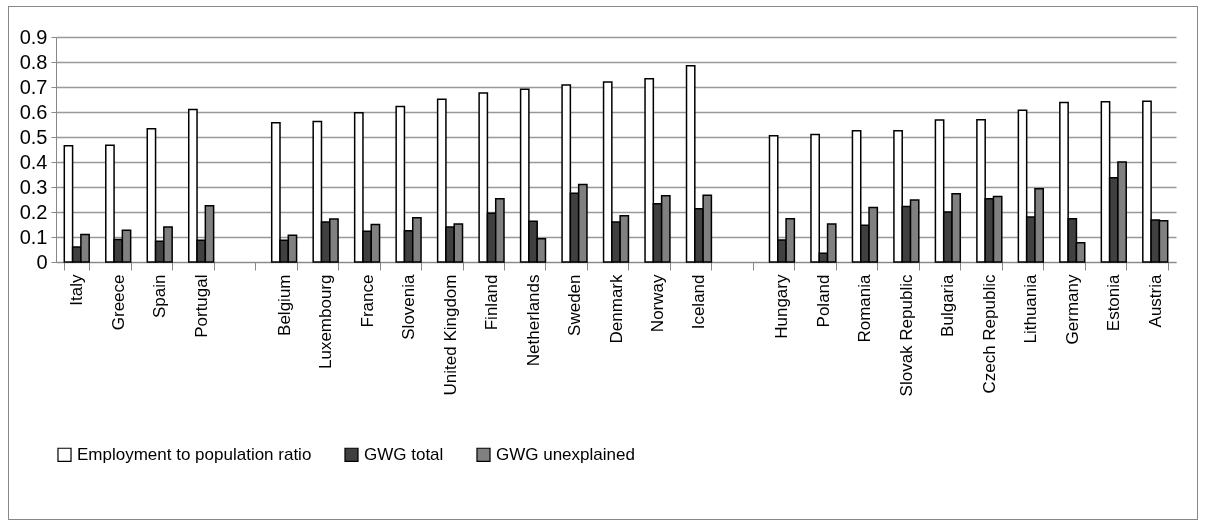  Describe the element at coordinates (409, 306) in the screenshot. I see `x-tick-label: Slovenia` at that location.